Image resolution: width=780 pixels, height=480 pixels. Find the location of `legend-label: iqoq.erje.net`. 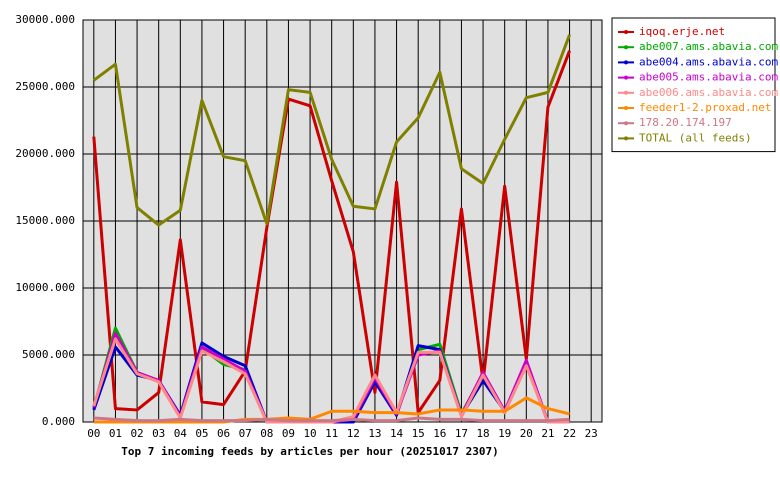

legend-label: iqoq.erje.net is located at coordinates (682, 31).